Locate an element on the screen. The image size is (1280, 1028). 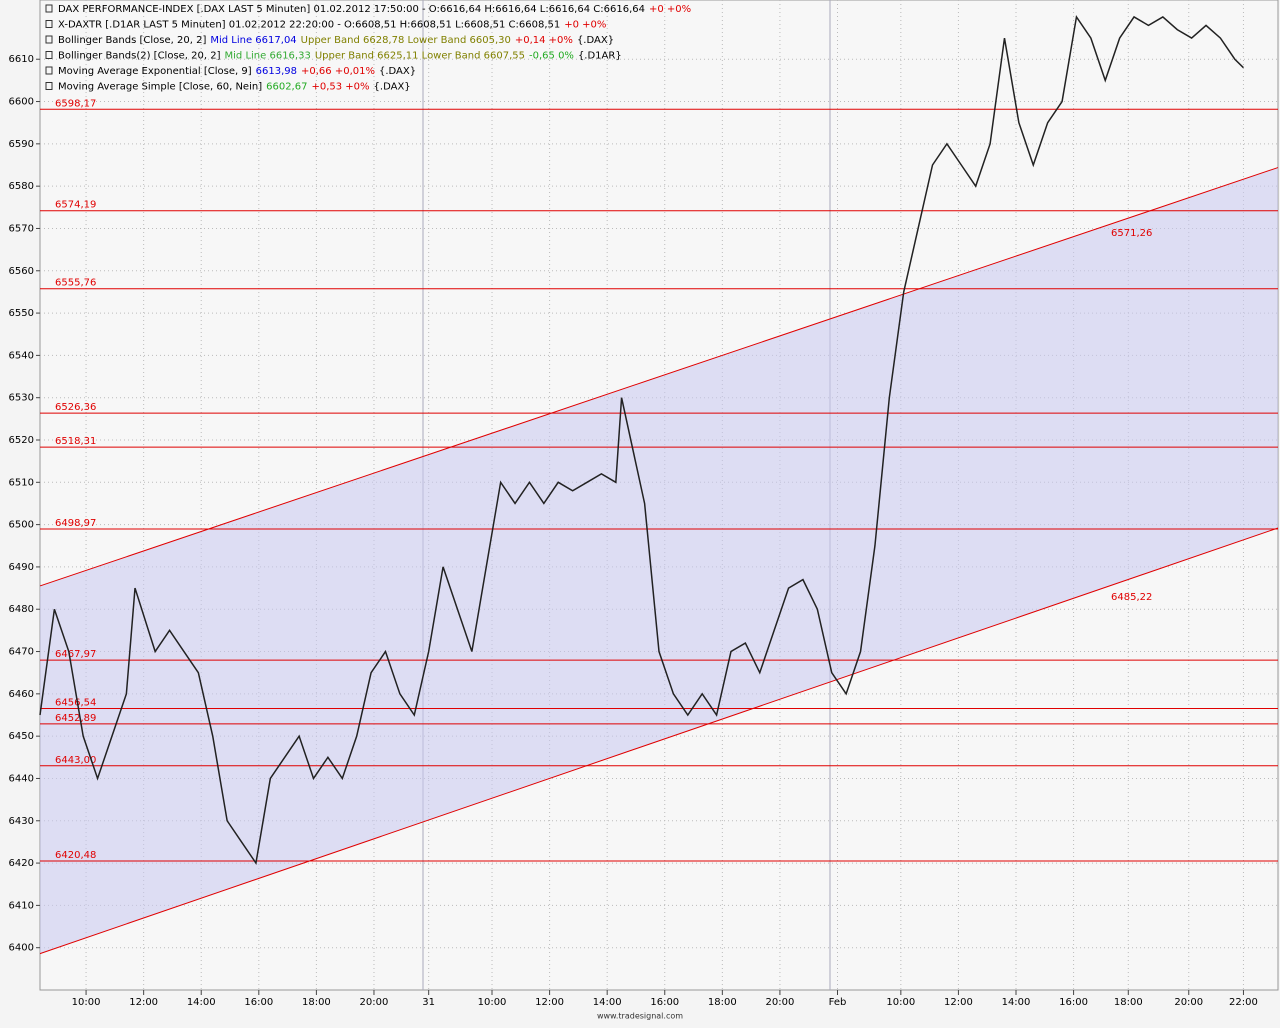
y-tick-label: 6510 is located at coordinates (21, 482).